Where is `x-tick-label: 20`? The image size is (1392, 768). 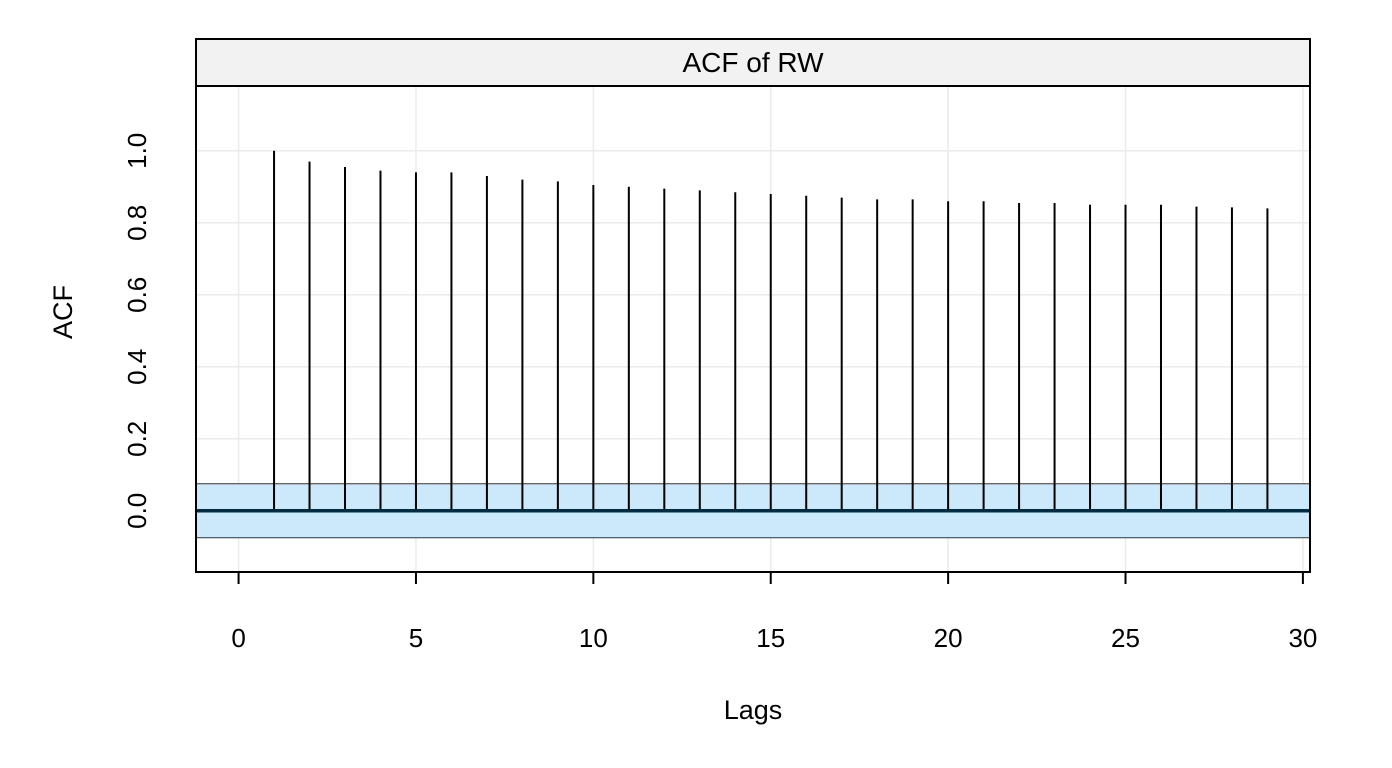 x-tick-label: 20 is located at coordinates (948, 638).